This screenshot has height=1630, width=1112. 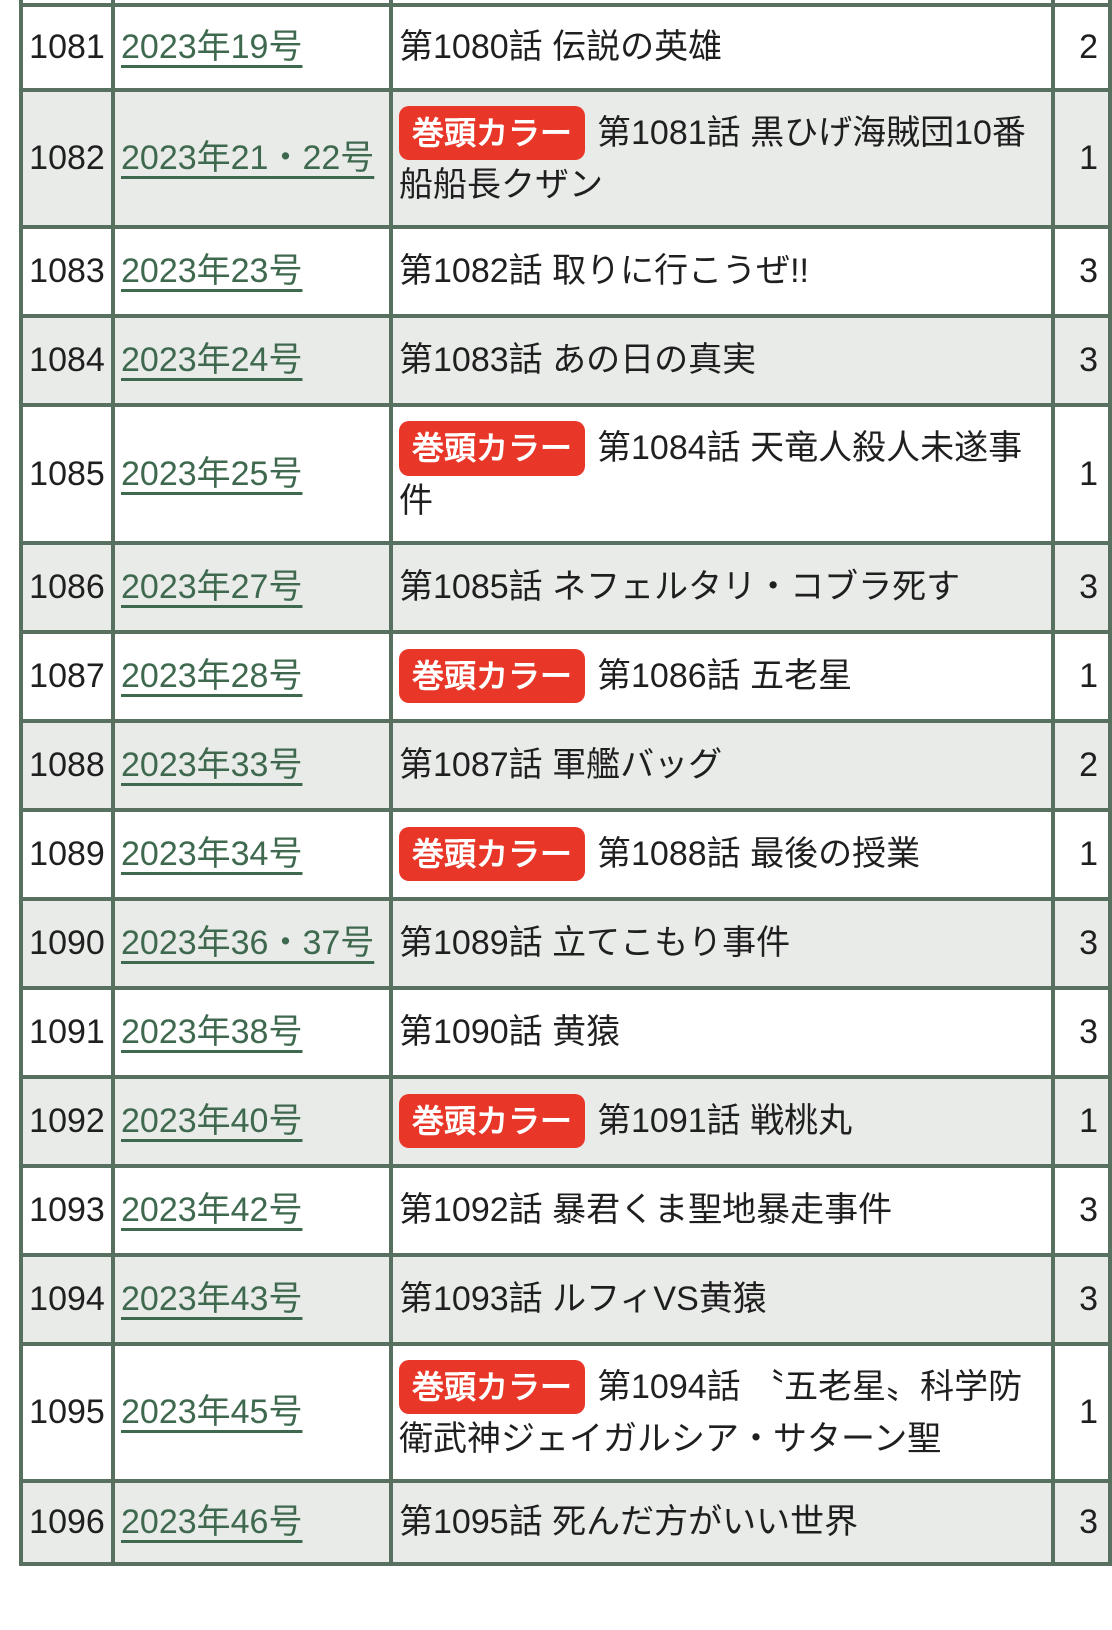 I want to click on volume-cell: 1090, so click(x=67, y=943).